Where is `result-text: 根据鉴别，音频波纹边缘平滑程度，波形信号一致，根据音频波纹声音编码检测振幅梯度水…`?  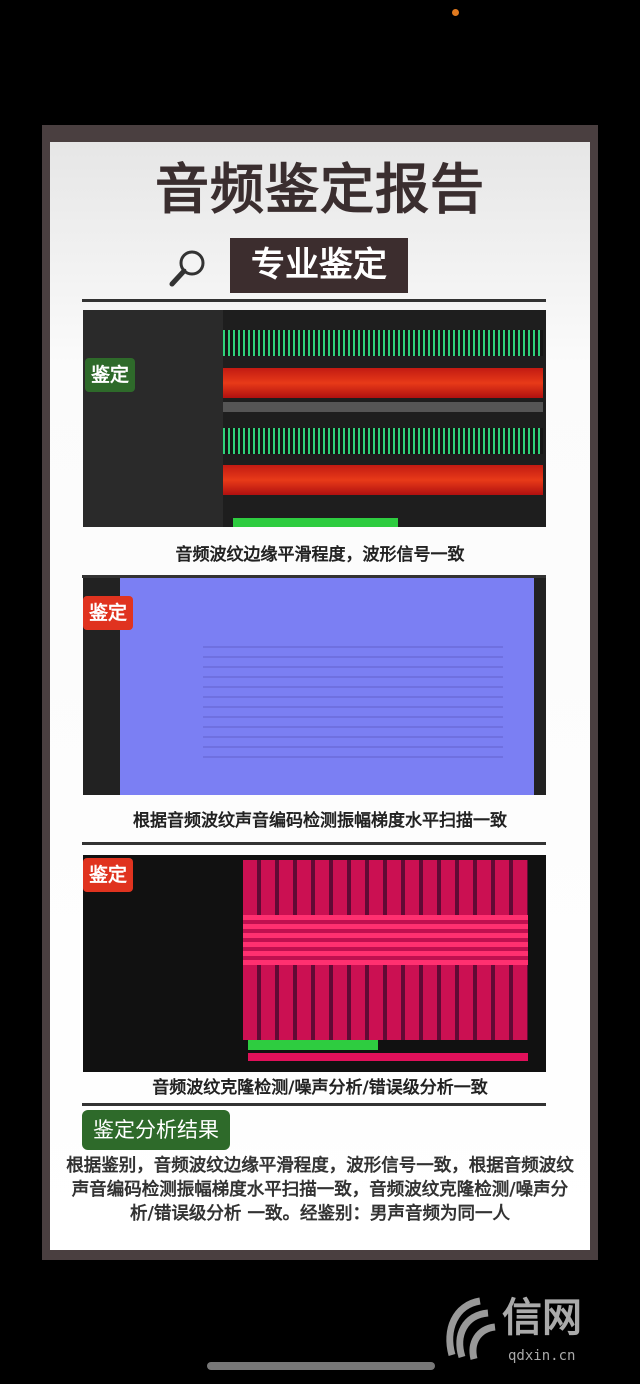 result-text: 根据鉴别，音频波纹边缘平滑程度，波形信号一致，根据音频波纹声音编码检测振幅梯度水… is located at coordinates (320, 1190).